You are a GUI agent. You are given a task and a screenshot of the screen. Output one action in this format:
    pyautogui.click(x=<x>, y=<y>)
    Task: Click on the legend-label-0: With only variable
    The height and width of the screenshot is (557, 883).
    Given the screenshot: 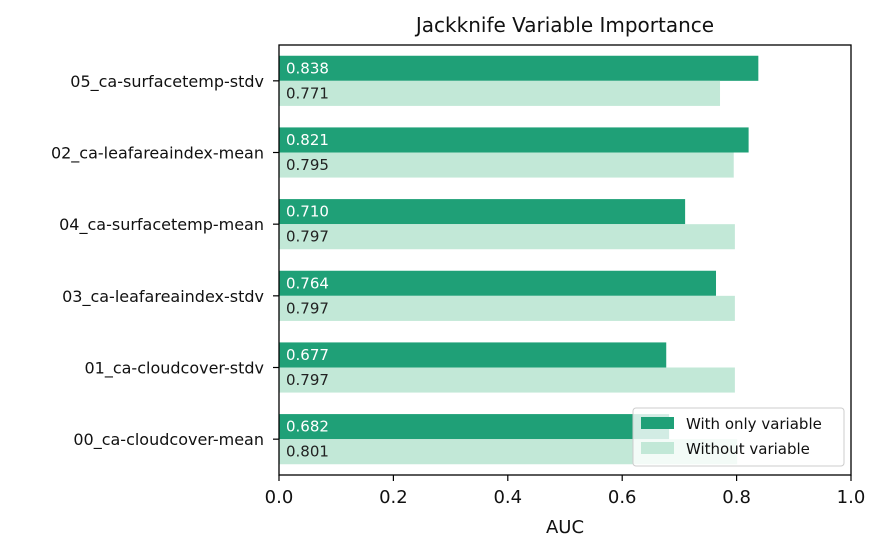 What is the action you would take?
    pyautogui.click(x=754, y=424)
    